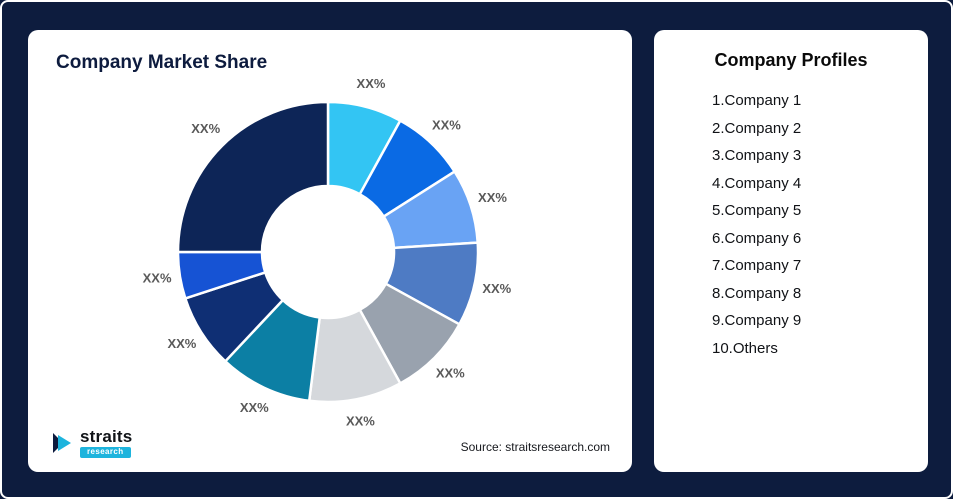 This screenshot has height=499, width=953. Describe the element at coordinates (757, 210) in the screenshot. I see `company-profile-item: 5.Company 5` at that location.